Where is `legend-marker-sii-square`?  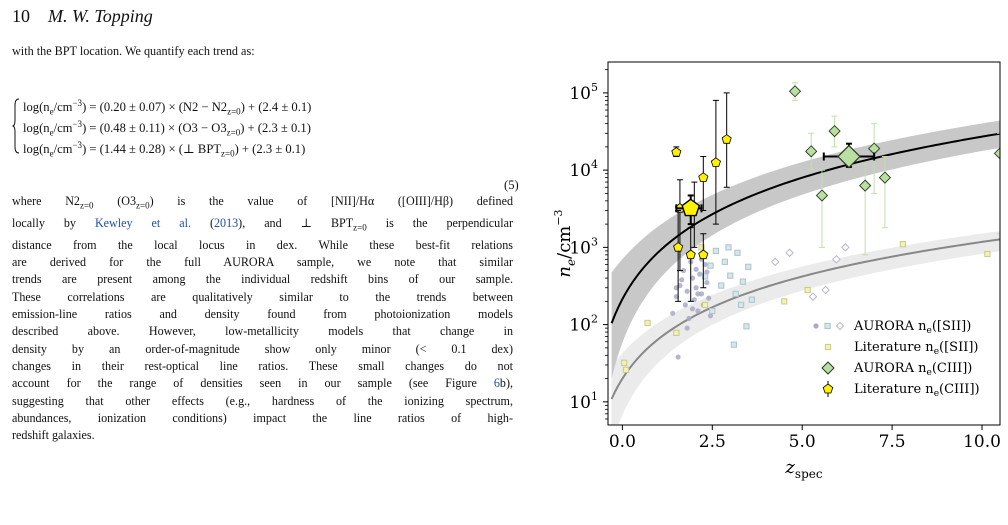
legend-marker-sii-square is located at coordinates (827, 326).